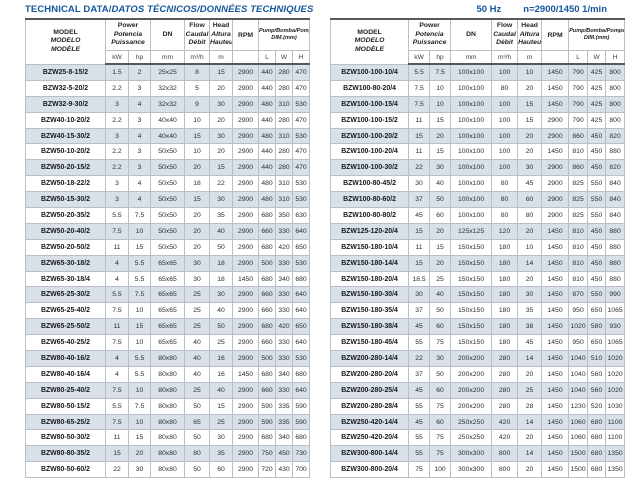 The width and height of the screenshot is (627, 500). What do you see at coordinates (284, 168) in the screenshot?
I see `value-cell: 280` at bounding box center [284, 168].